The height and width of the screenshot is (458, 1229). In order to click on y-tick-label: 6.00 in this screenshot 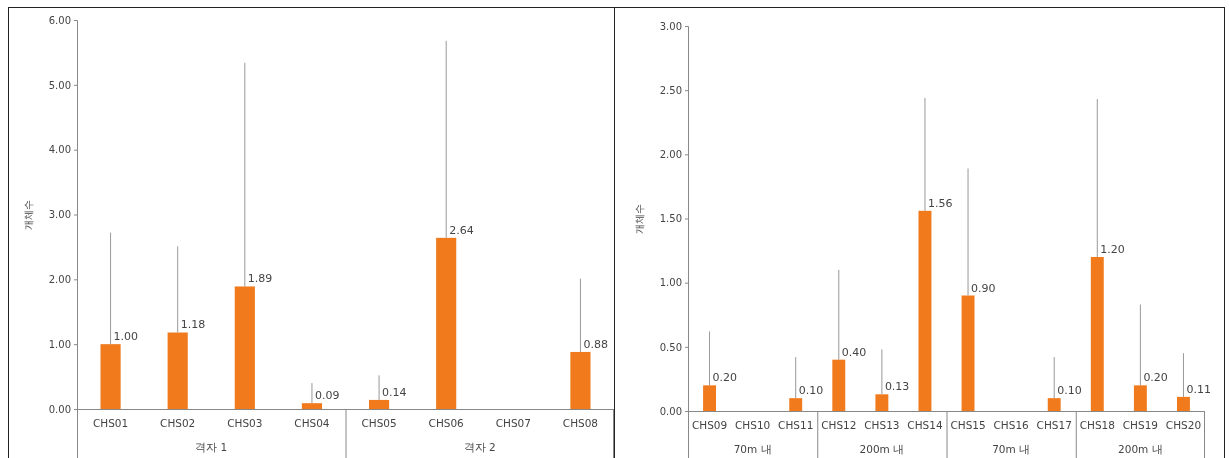, I will do `click(59, 20)`.